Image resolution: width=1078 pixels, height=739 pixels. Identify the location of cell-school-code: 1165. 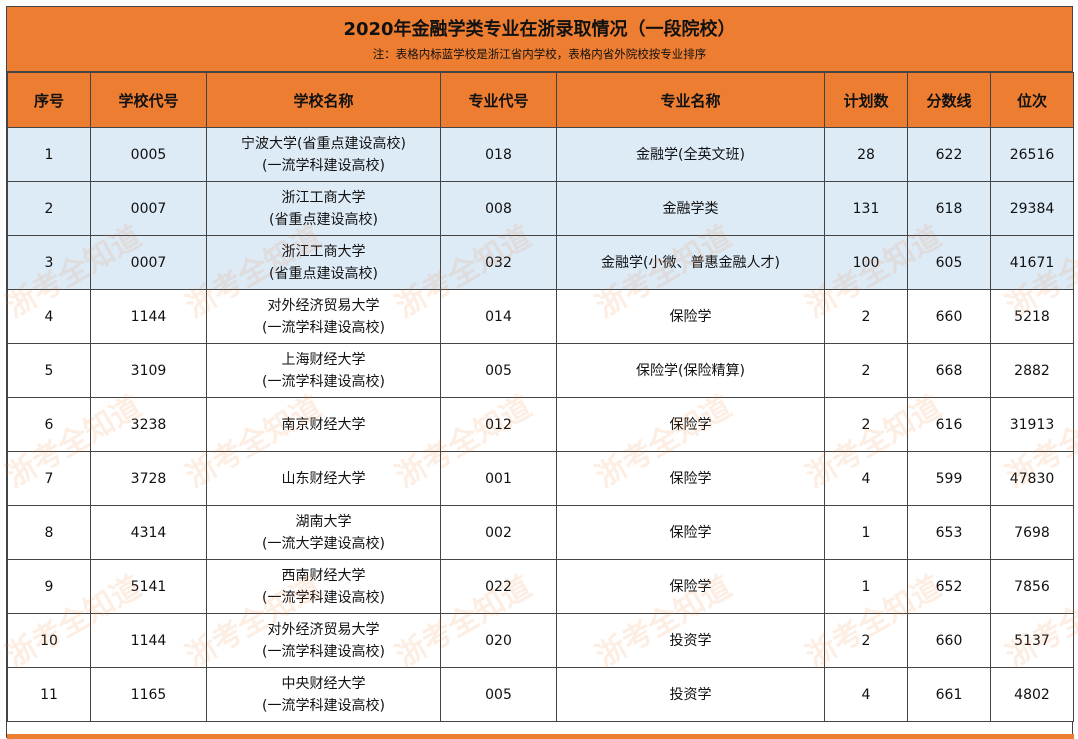
(148, 694).